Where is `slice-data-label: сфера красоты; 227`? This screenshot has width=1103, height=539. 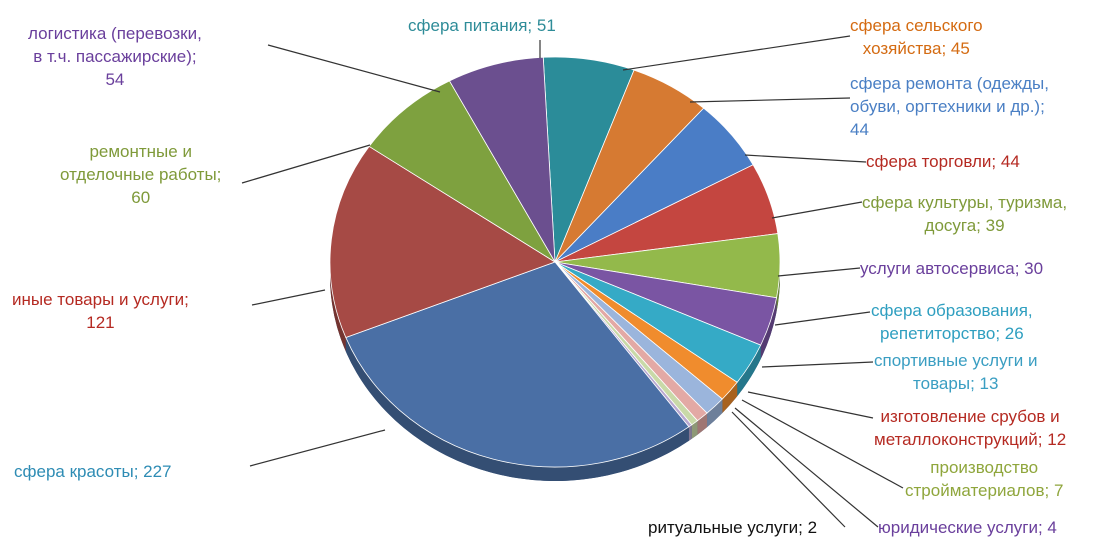 slice-data-label: сфера красоты; 227 is located at coordinates (93, 471).